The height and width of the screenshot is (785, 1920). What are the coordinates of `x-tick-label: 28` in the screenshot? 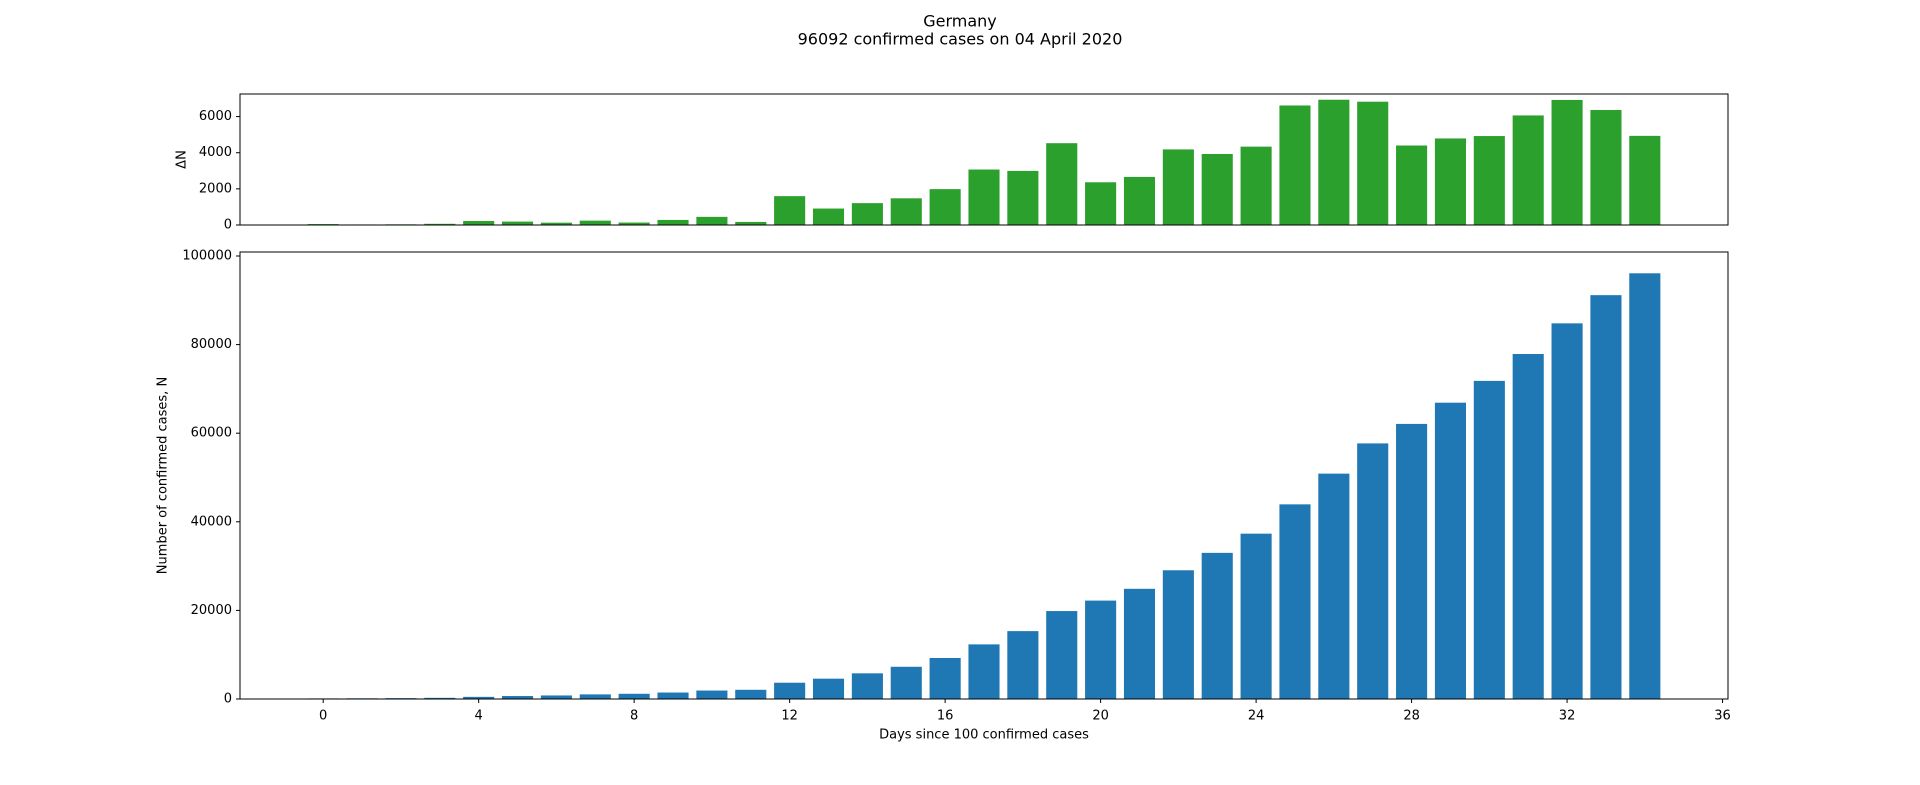 It's located at (1411, 716).